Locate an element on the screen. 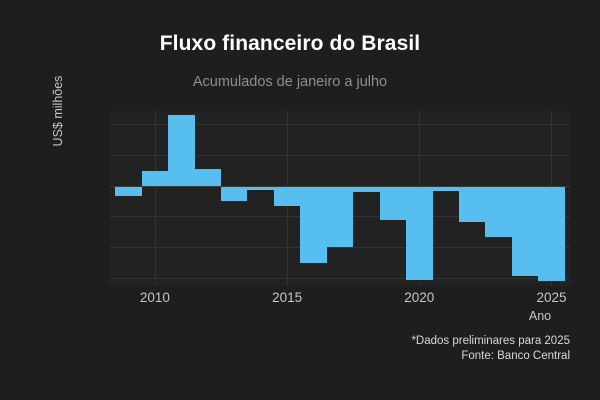 The image size is (600, 400). x-tick-label: 2020 is located at coordinates (419, 297).